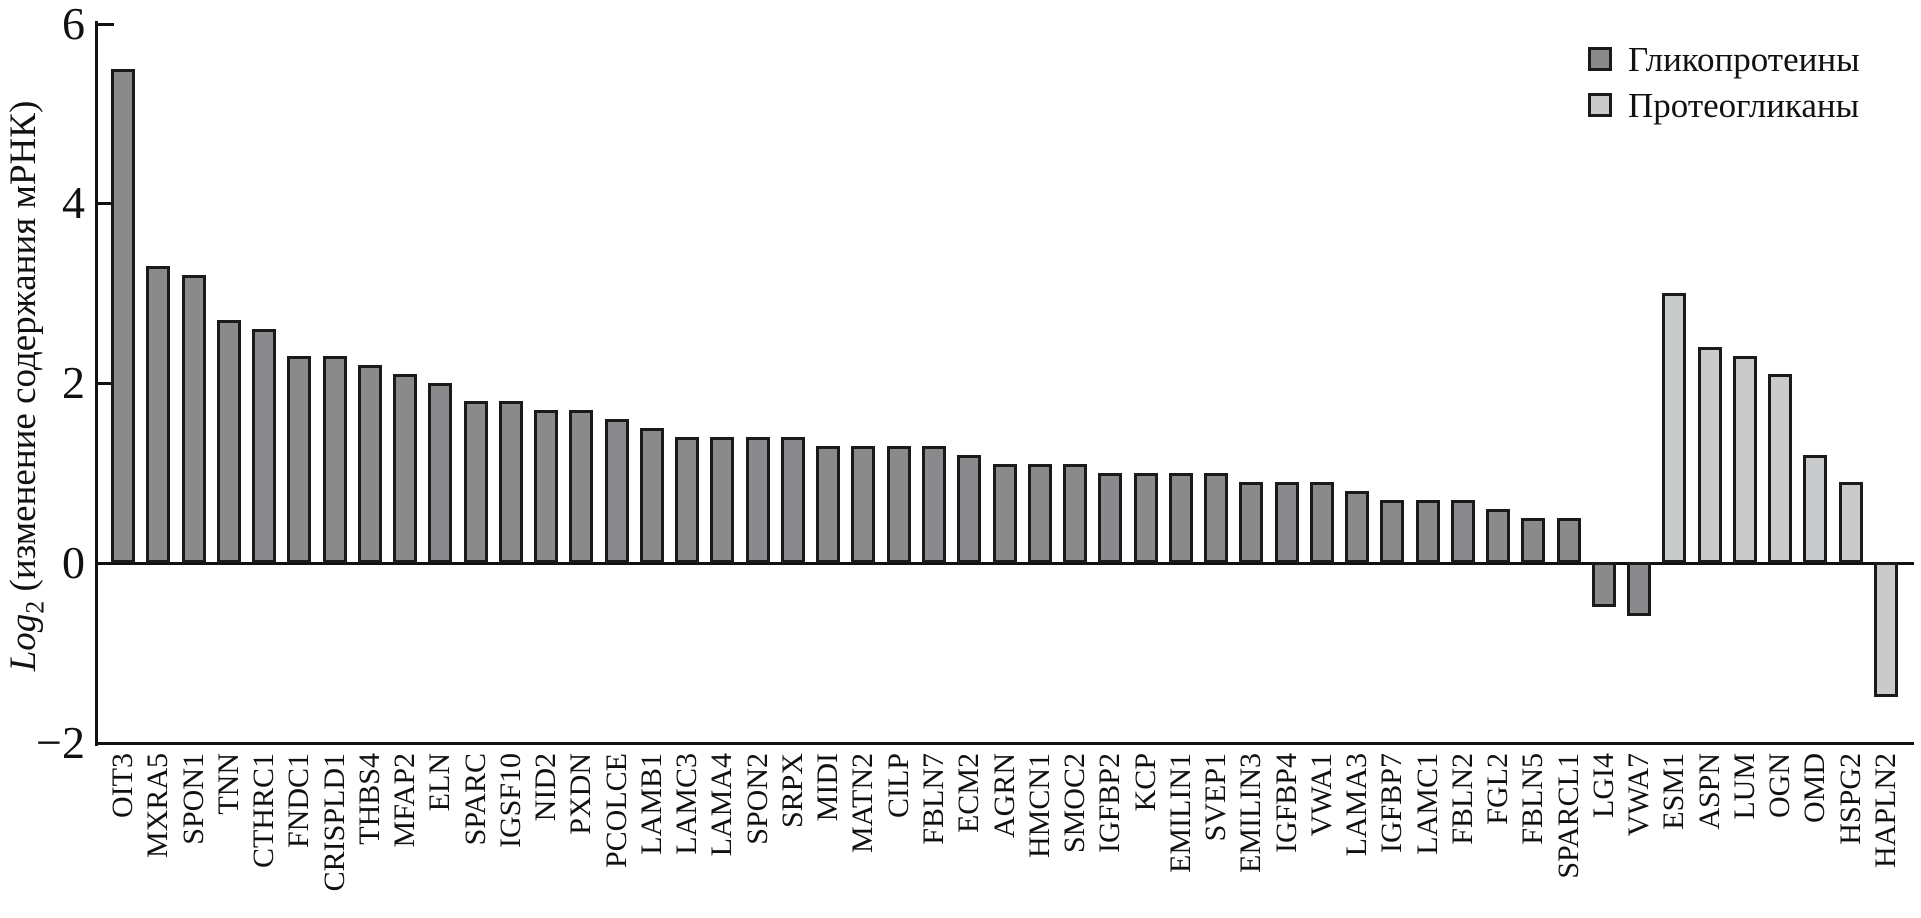 This screenshot has width=1921, height=918. What do you see at coordinates (1569, 540) in the screenshot?
I see `bar-SPARCL1` at bounding box center [1569, 540].